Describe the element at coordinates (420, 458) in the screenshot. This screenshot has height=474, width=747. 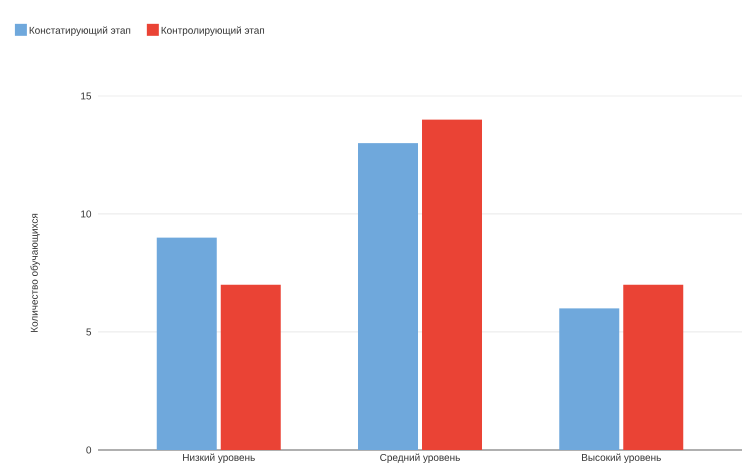
I see `x-tick-label: Средний уровень` at that location.